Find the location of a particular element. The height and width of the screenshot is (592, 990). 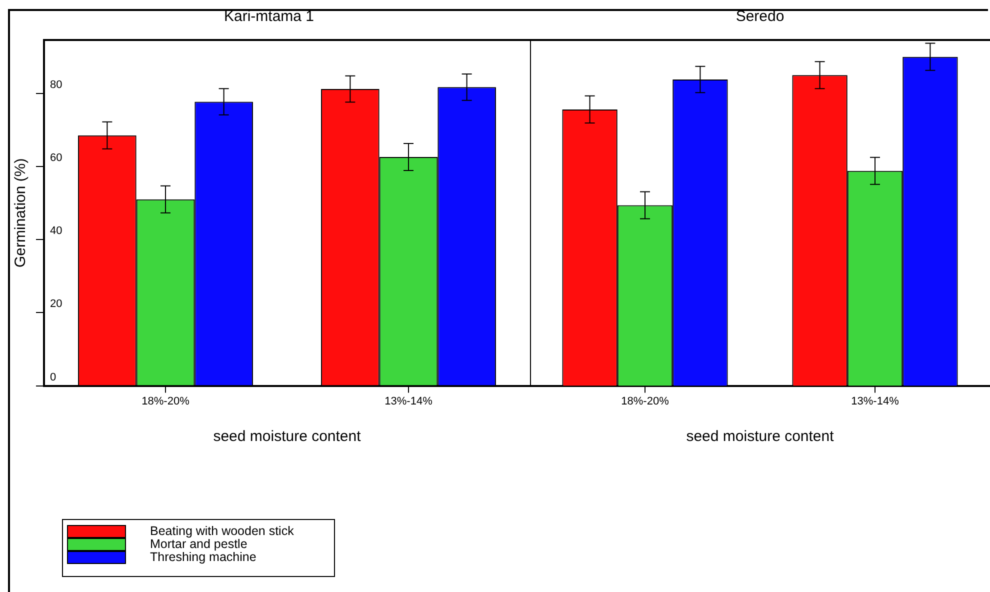

legend-label: Mortar and pestle is located at coordinates (199, 544).